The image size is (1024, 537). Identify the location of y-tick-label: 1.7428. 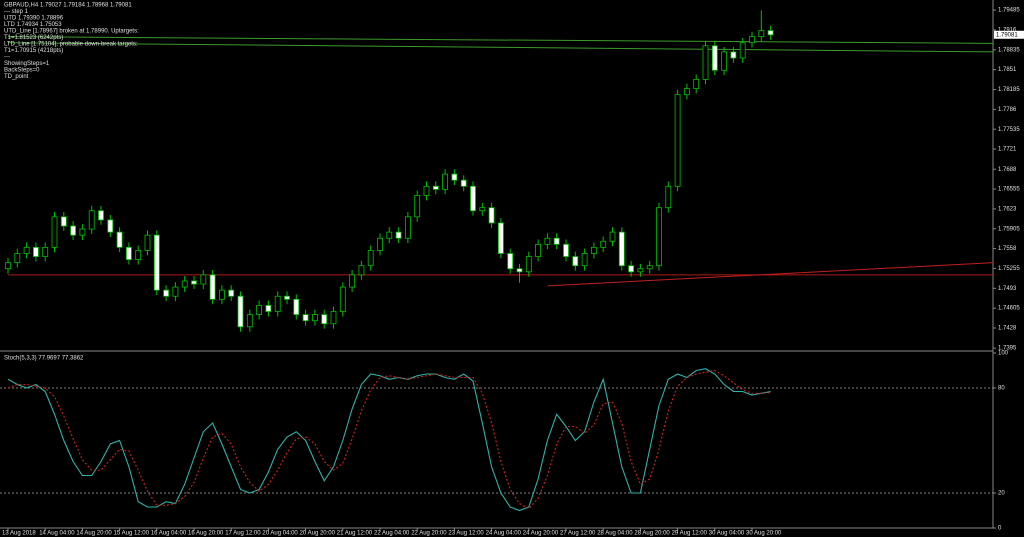
(1007, 329).